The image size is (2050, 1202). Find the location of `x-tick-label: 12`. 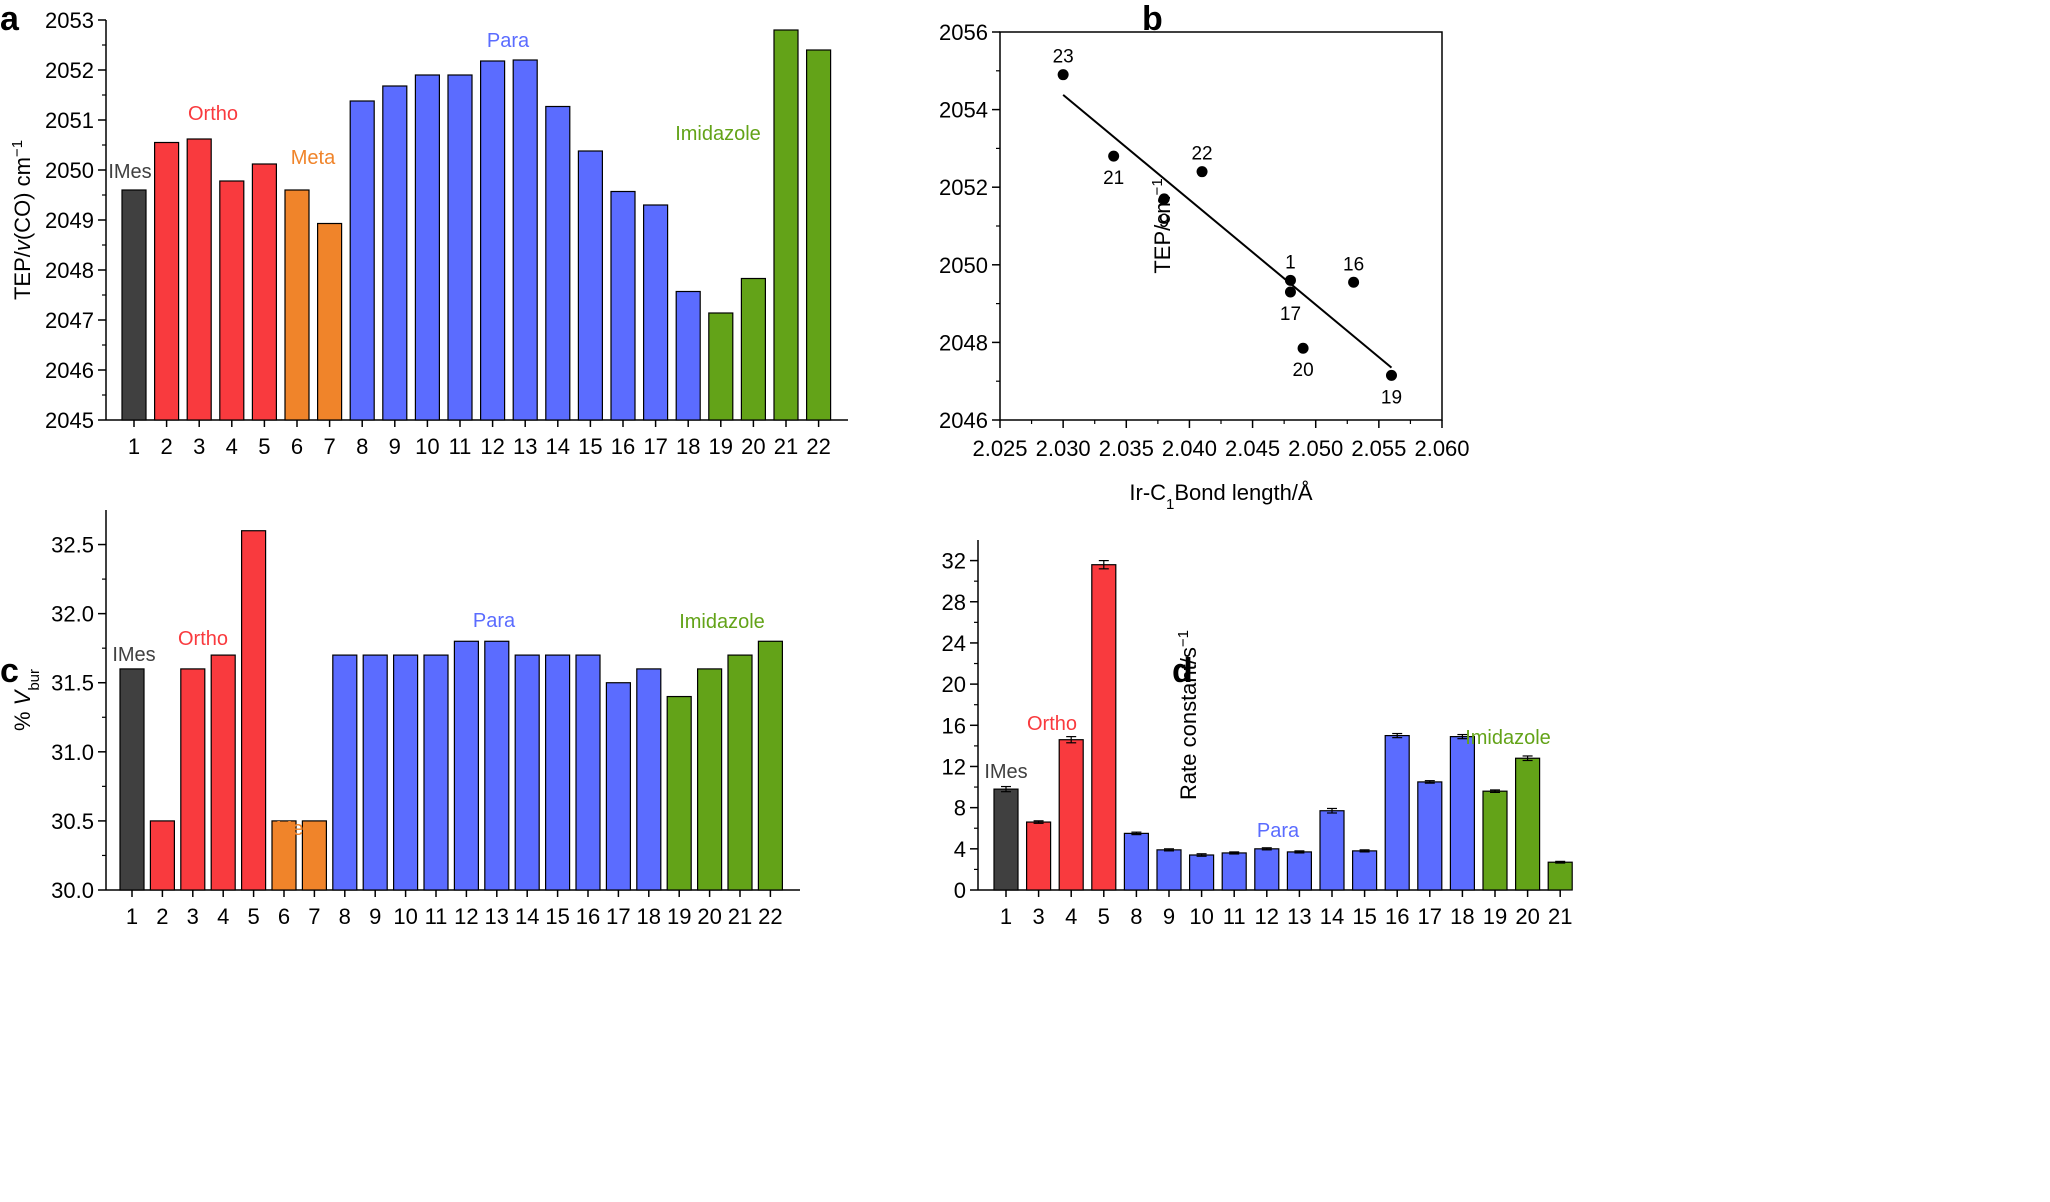

x-tick-label: 12 is located at coordinates (1267, 916).